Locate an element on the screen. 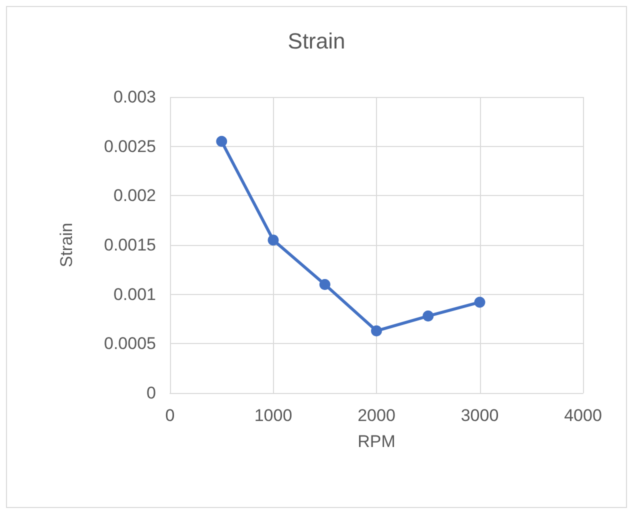 The height and width of the screenshot is (512, 635). y-tick-label: 0.0015 is located at coordinates (130, 245).